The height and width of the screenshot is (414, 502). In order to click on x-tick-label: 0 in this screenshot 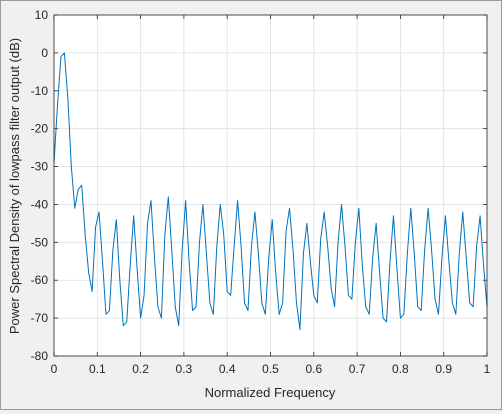, I will do `click(54, 369)`.